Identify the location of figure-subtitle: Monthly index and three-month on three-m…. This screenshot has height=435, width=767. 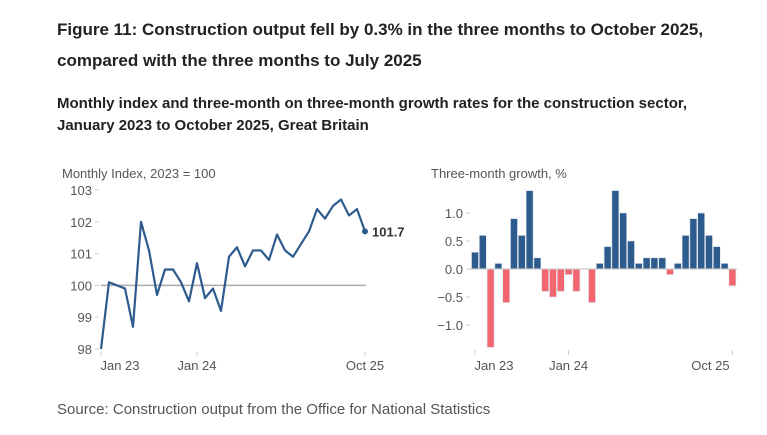
(372, 114).